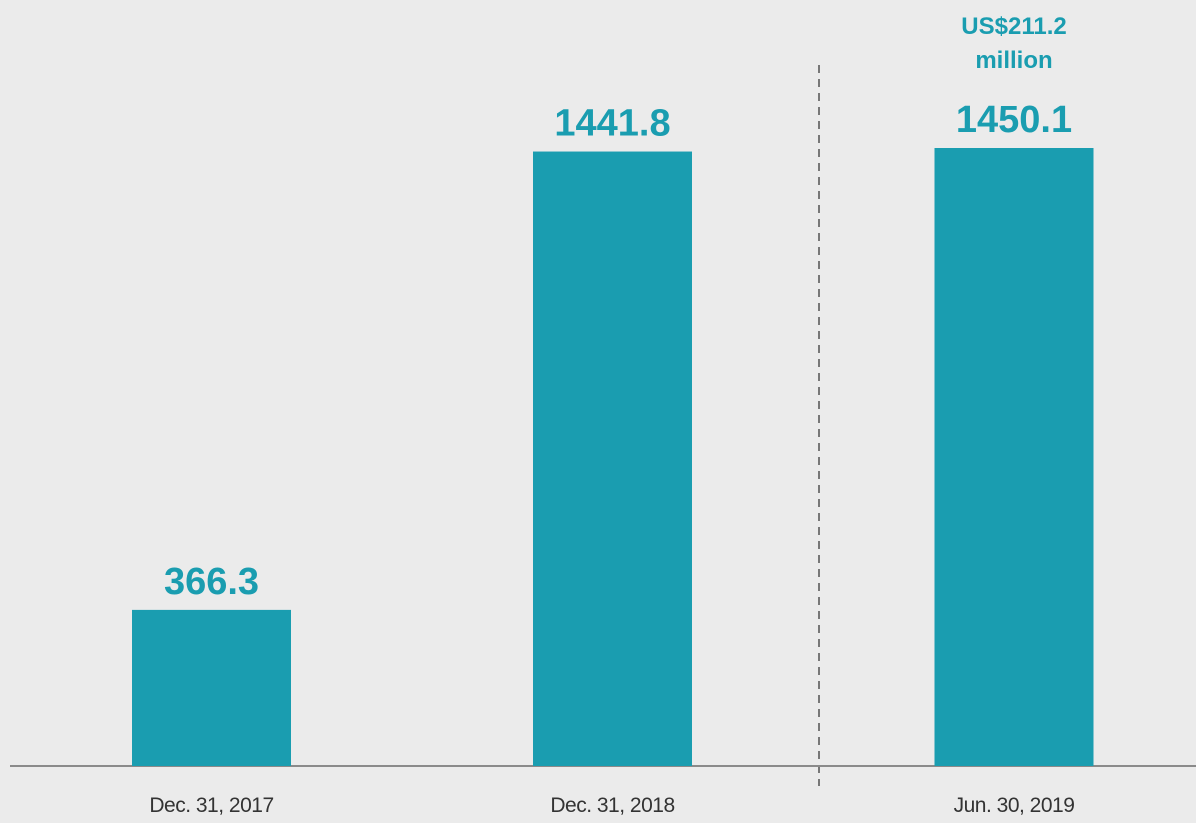  What do you see at coordinates (211, 582) in the screenshot?
I see `value-label: 366.3` at bounding box center [211, 582].